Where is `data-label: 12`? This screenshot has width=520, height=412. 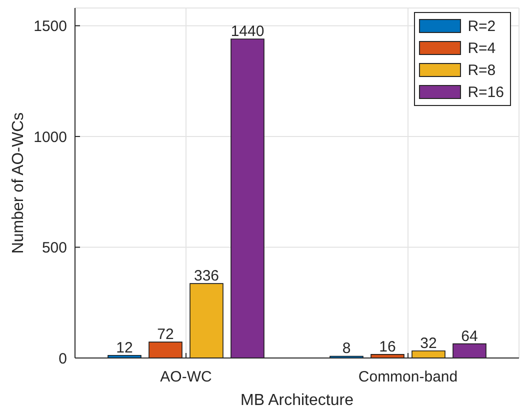 data-label: 12 is located at coordinates (124, 347).